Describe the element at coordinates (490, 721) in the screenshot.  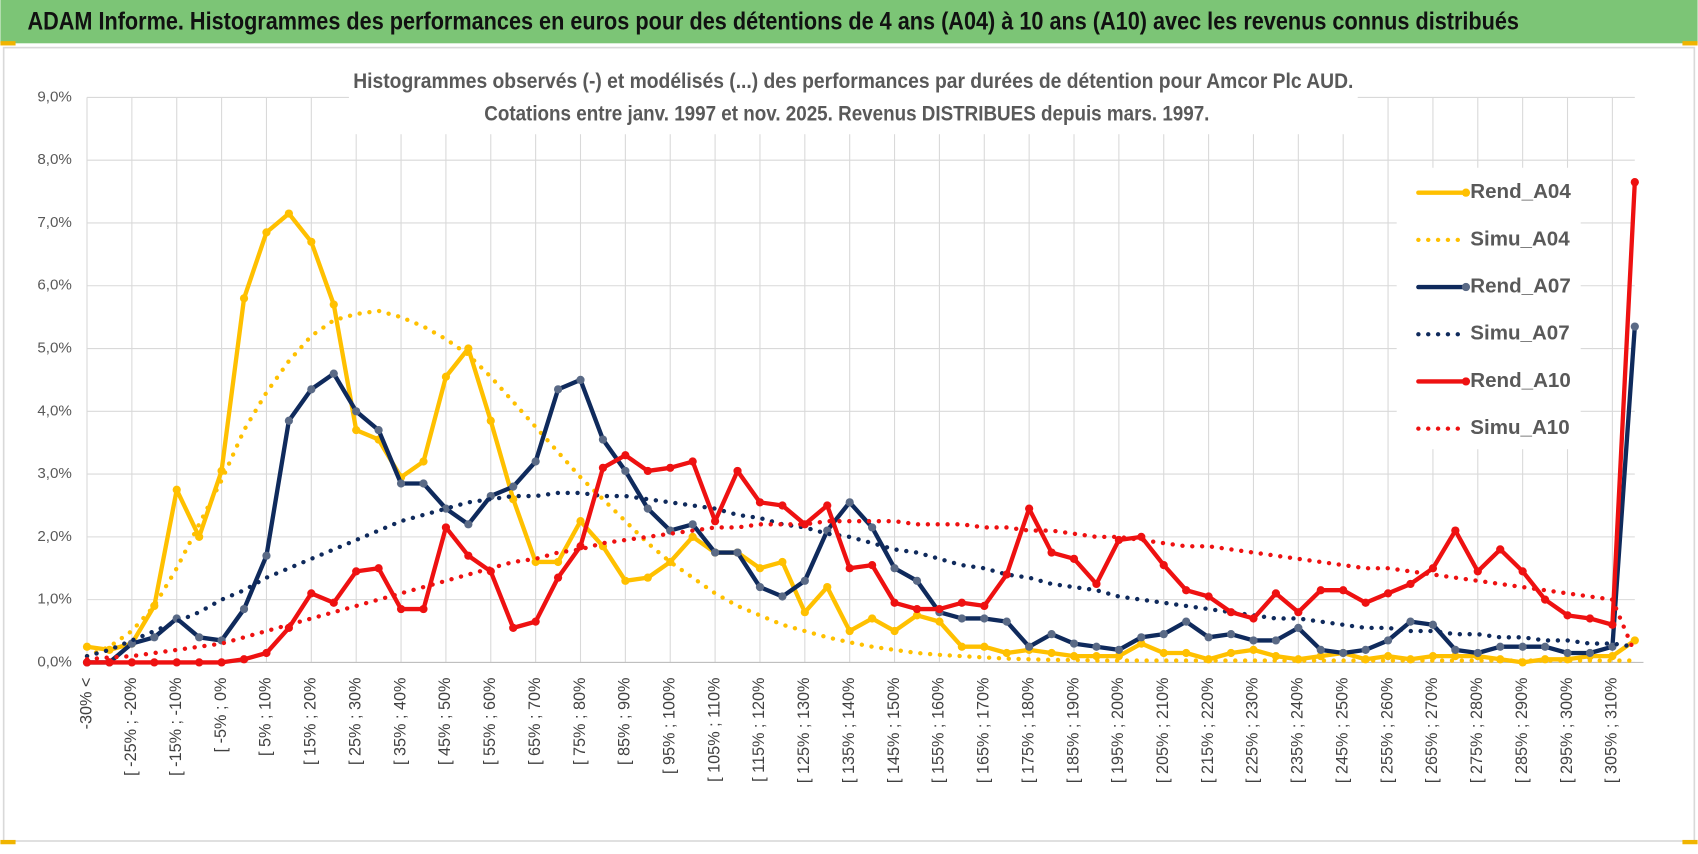
I see `x-tick-label: [ 55% ; 60%` at that location.